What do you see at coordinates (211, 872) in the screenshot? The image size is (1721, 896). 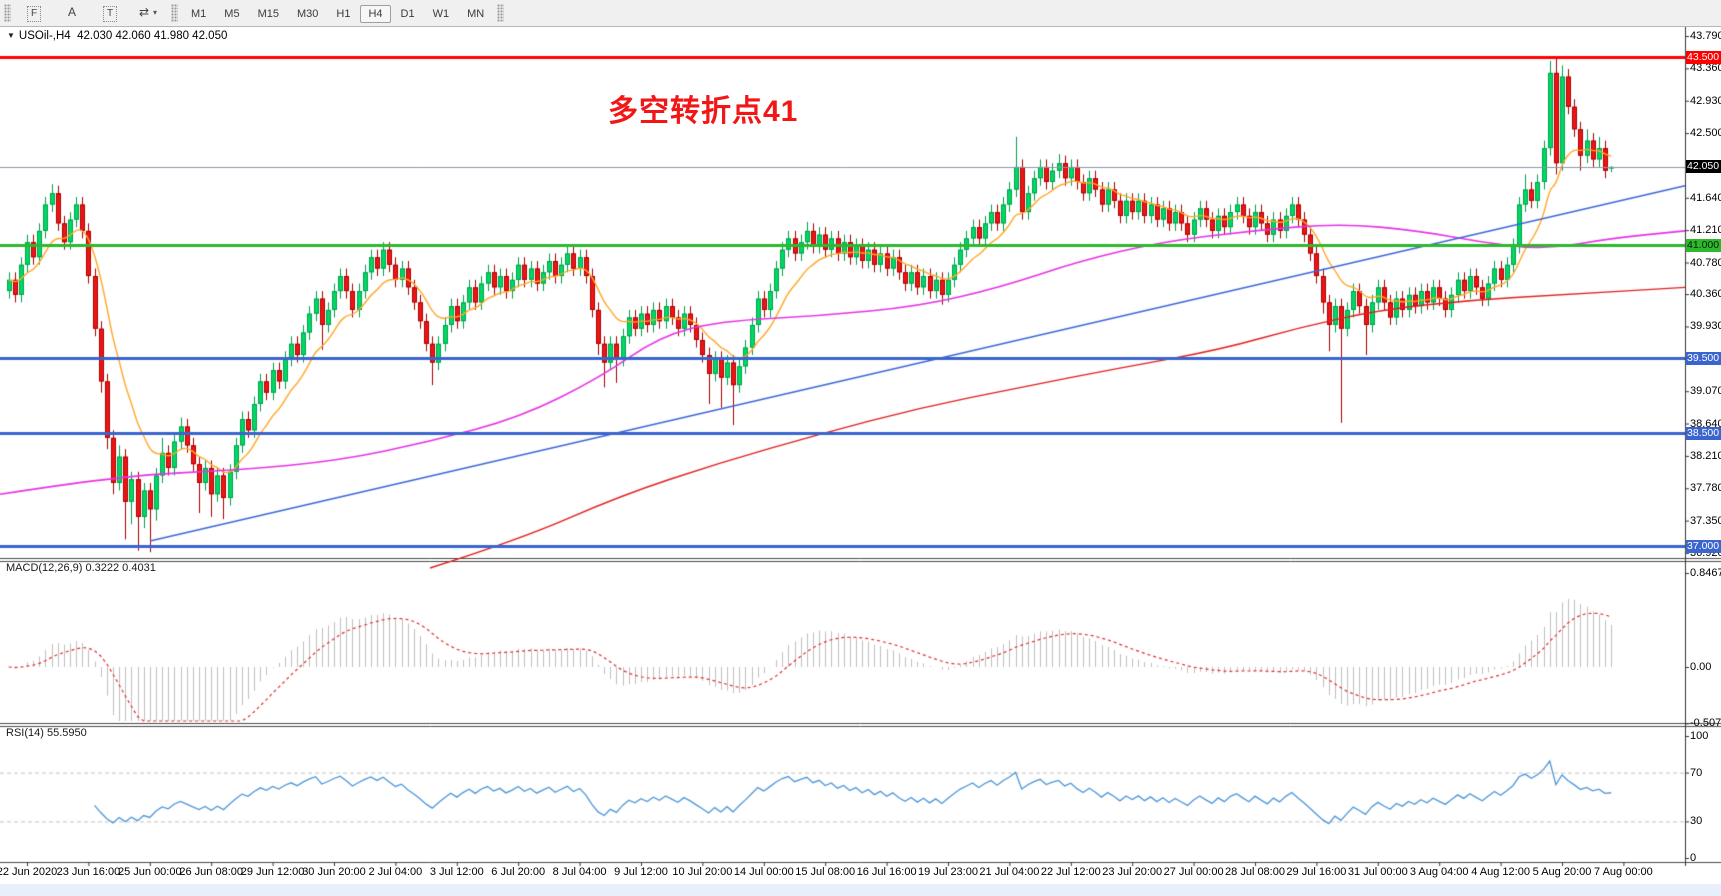 I see `time-tick: 26 Jun 08:00` at bounding box center [211, 872].